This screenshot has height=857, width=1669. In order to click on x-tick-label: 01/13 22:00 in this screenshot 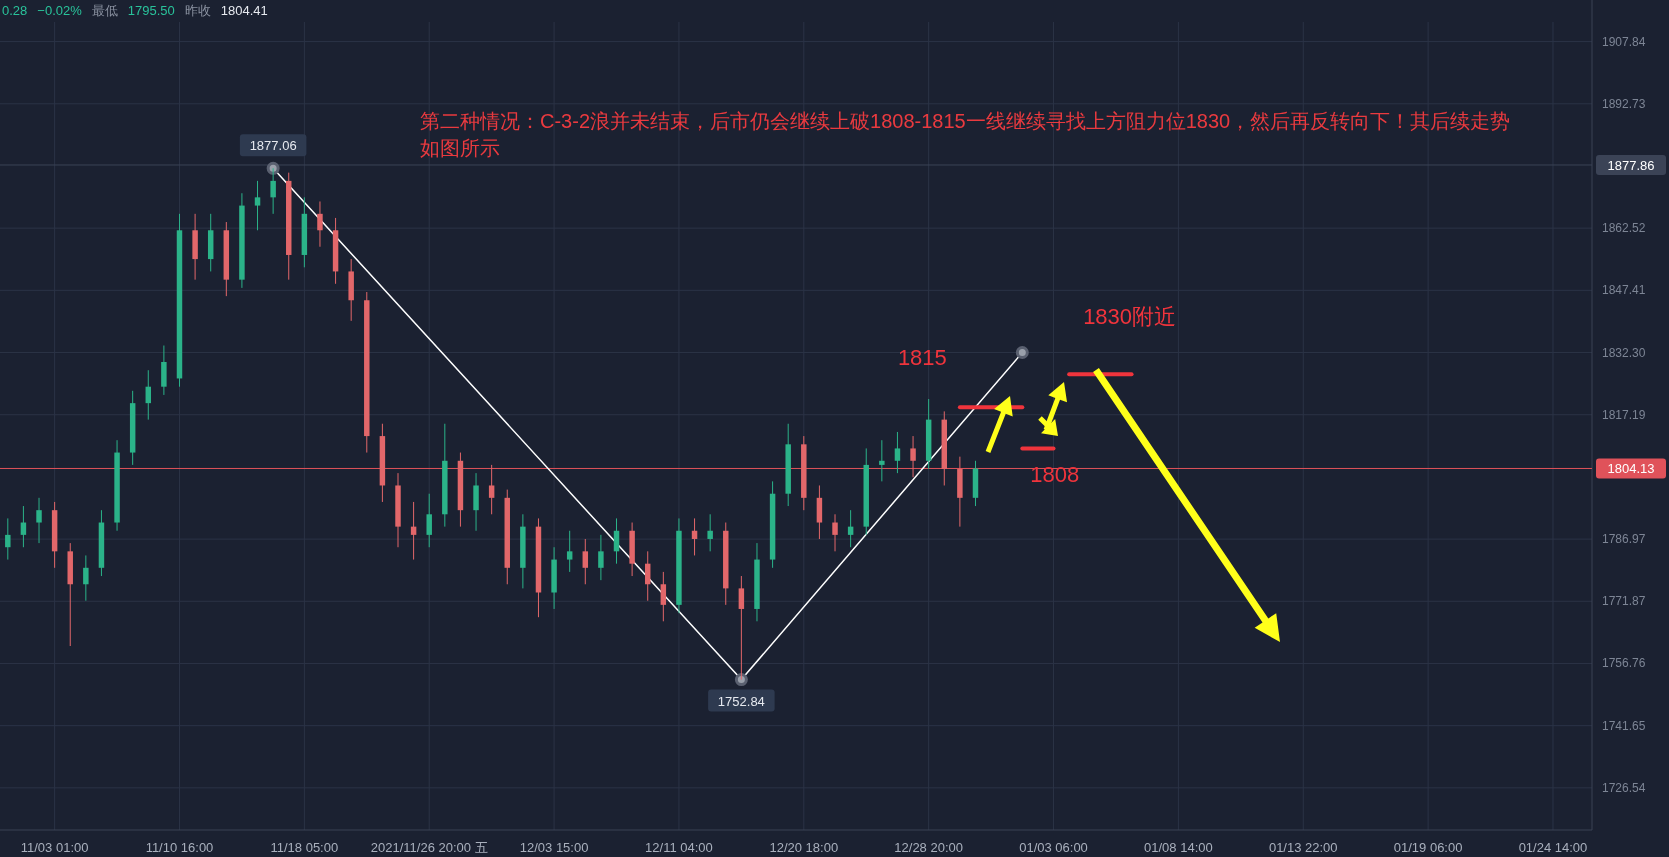, I will do `click(1303, 847)`.